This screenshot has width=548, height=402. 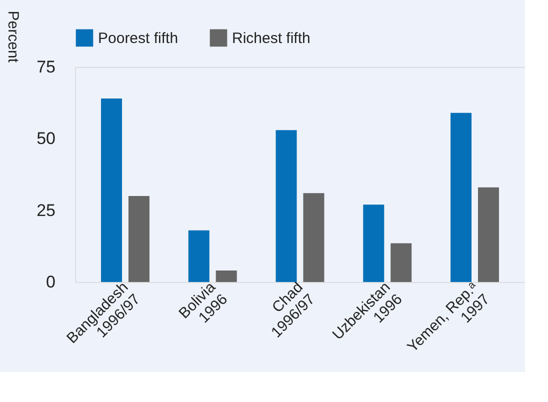 I want to click on legend-label: Richest fifth, so click(x=271, y=38).